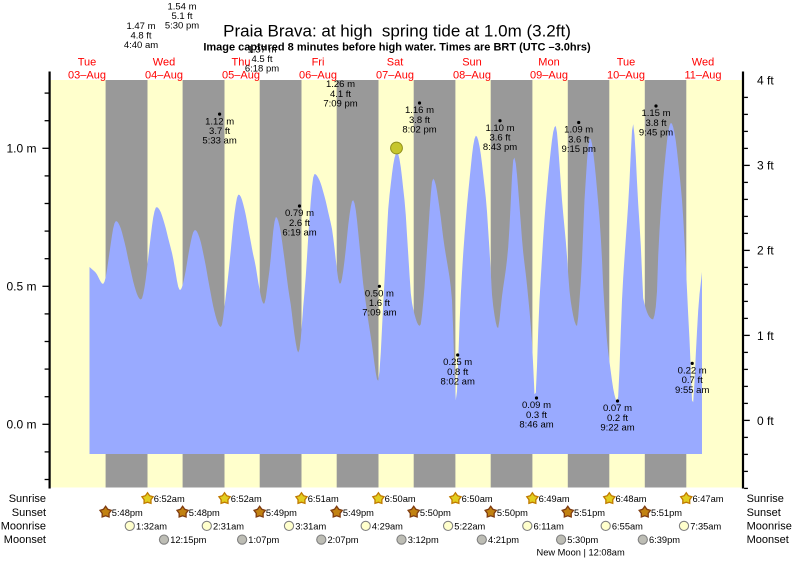 Image resolution: width=793 pixels, height=566 pixels. Describe the element at coordinates (21, 149) in the screenshot. I see `svg-text: 1.0 m` at that location.